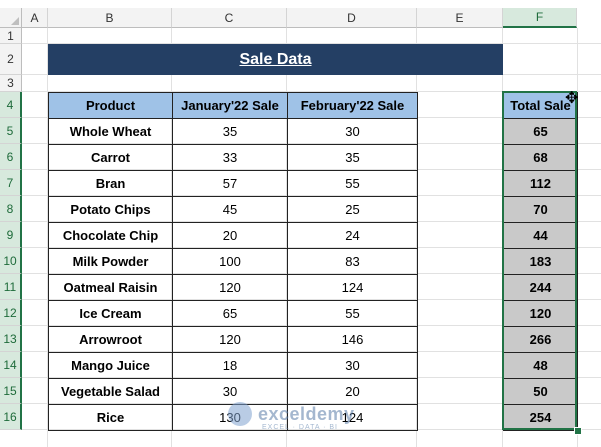 This screenshot has width=601, height=447. What do you see at coordinates (230, 183) in the screenshot?
I see `january-cell: 57` at bounding box center [230, 183].